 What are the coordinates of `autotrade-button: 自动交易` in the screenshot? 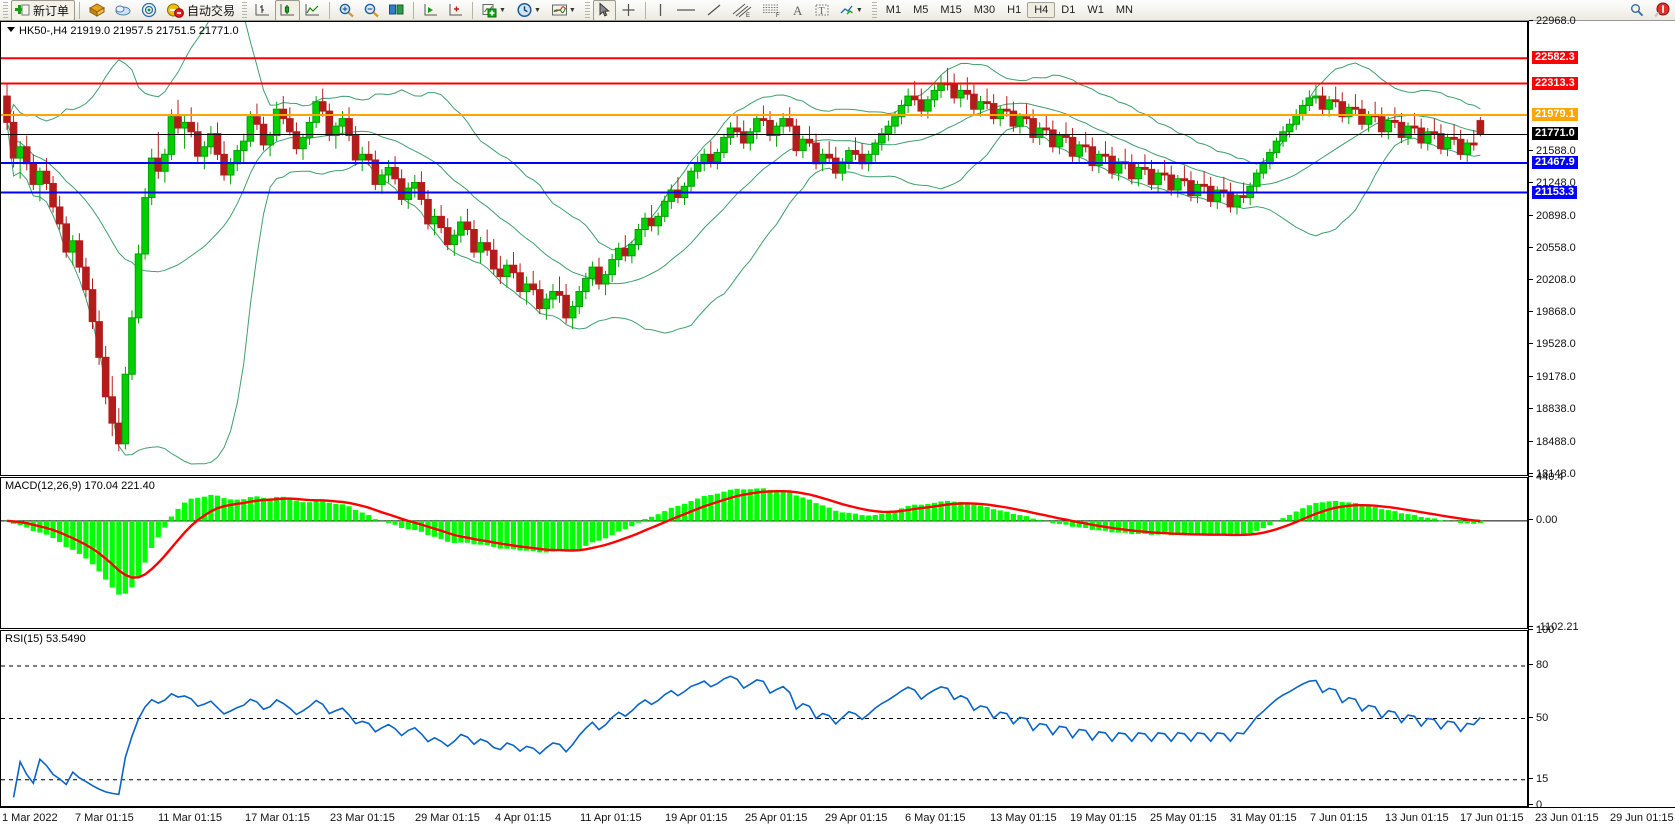 It's located at (200, 10).